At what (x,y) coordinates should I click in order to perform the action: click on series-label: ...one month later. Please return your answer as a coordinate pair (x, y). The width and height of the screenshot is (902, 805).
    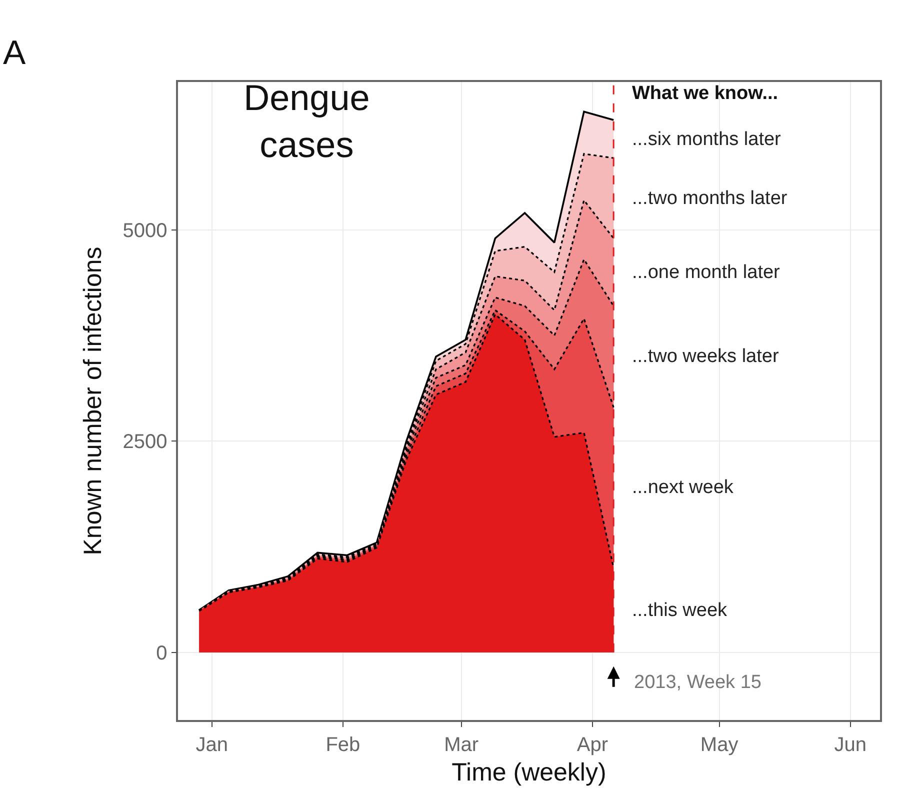
    Looking at the image, I should click on (706, 272).